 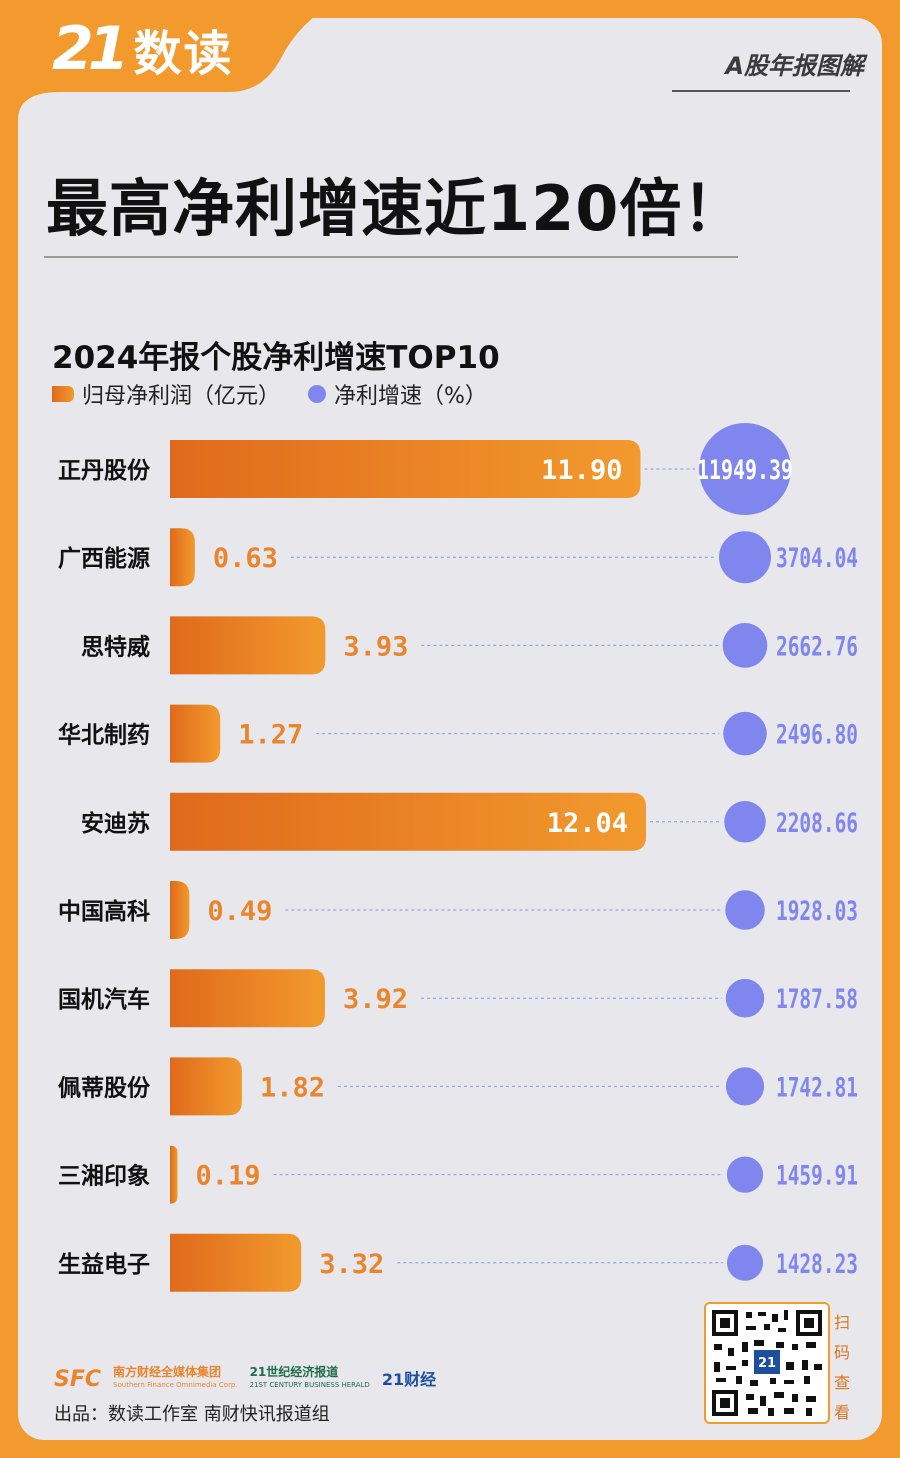 I want to click on profit-value-label: 11.90, so click(x=581, y=470).